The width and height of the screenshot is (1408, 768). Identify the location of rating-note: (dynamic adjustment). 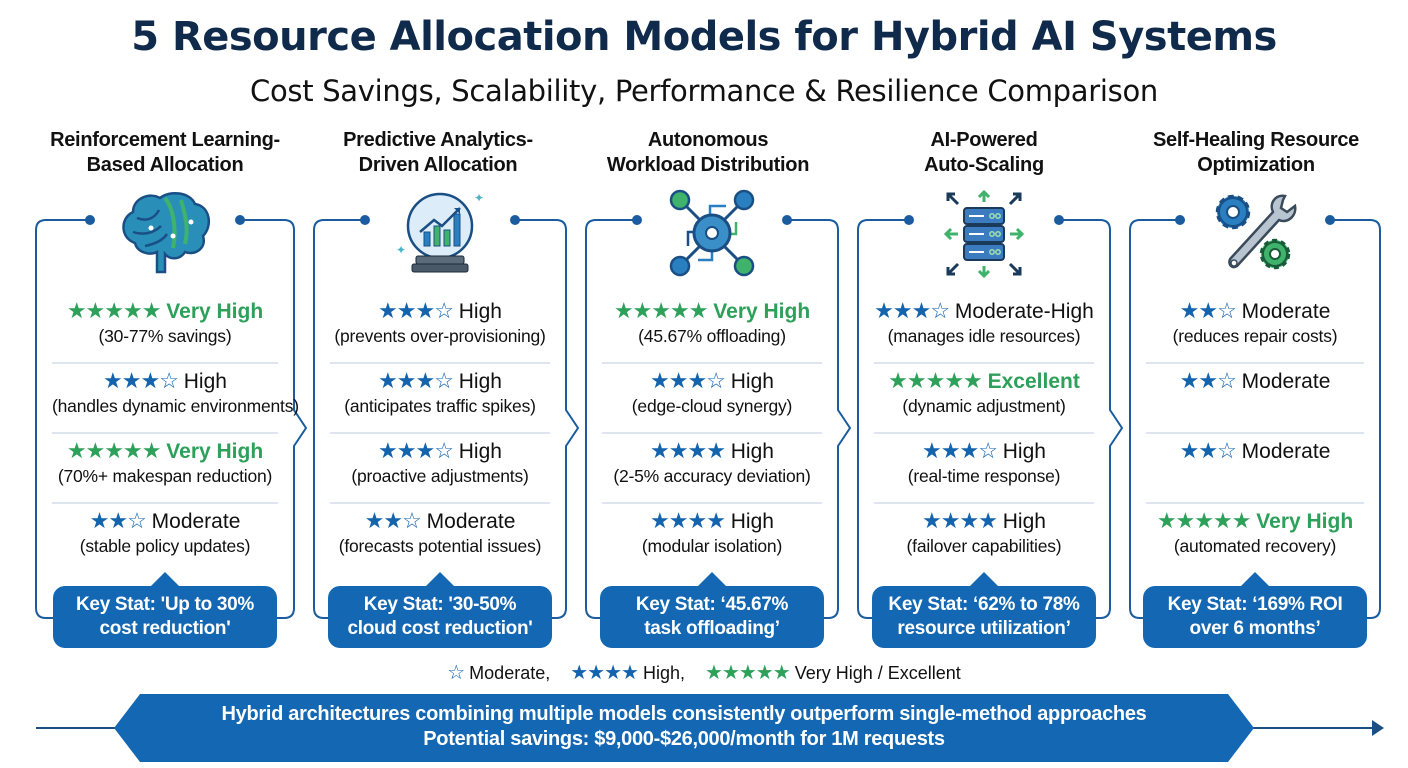
(984, 406).